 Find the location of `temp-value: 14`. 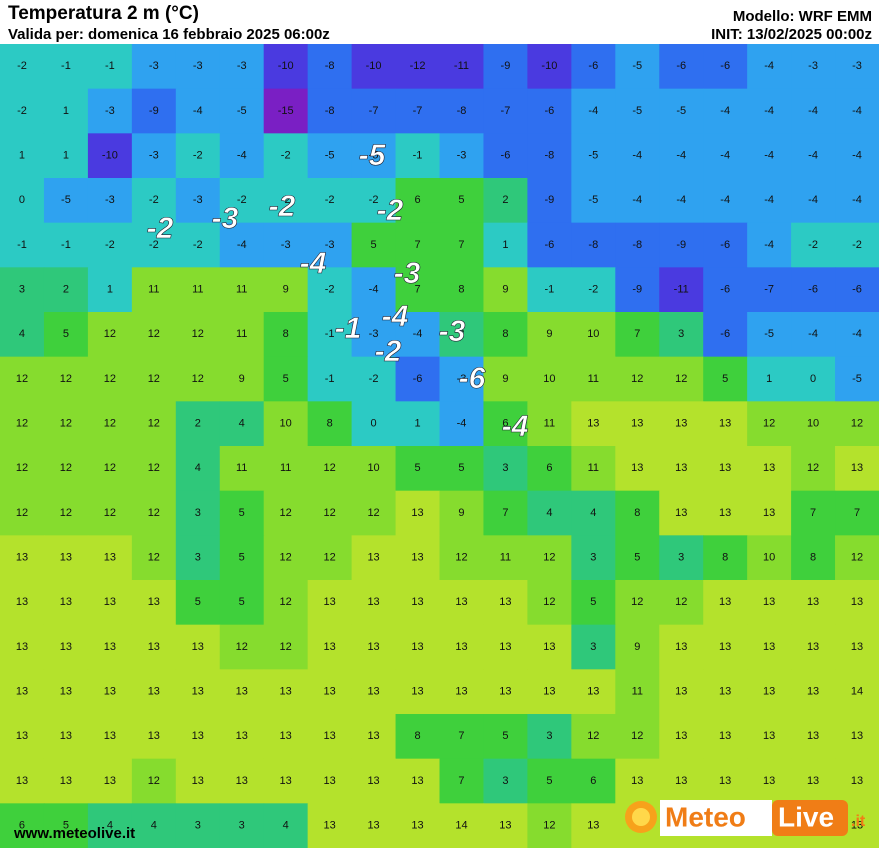

temp-value: 14 is located at coordinates (461, 826).